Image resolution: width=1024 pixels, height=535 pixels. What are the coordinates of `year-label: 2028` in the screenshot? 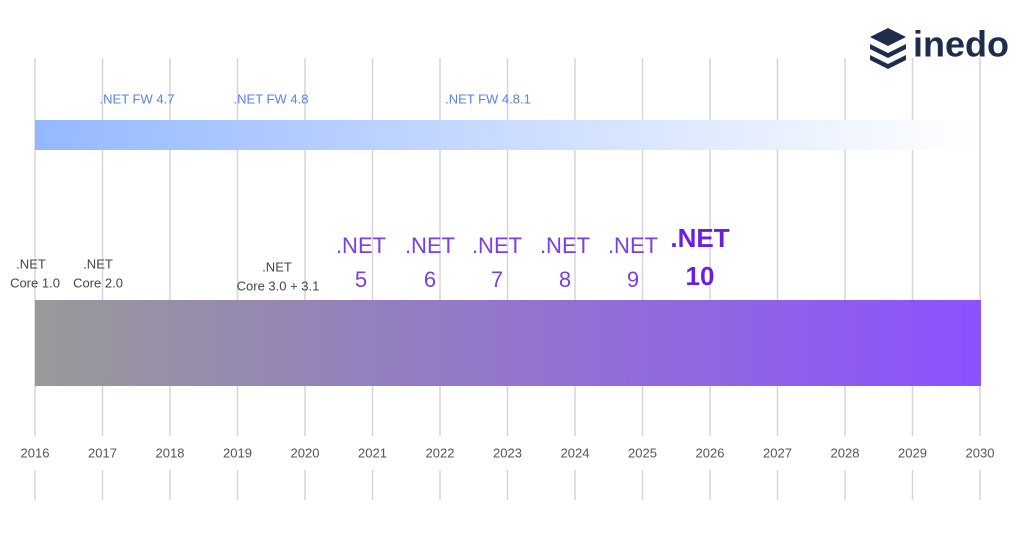 It's located at (845, 452).